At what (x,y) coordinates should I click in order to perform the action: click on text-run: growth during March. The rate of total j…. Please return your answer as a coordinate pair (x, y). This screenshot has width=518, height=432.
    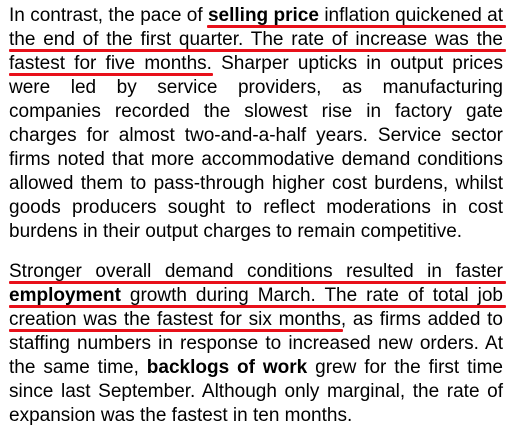
    Looking at the image, I should click on (311, 295).